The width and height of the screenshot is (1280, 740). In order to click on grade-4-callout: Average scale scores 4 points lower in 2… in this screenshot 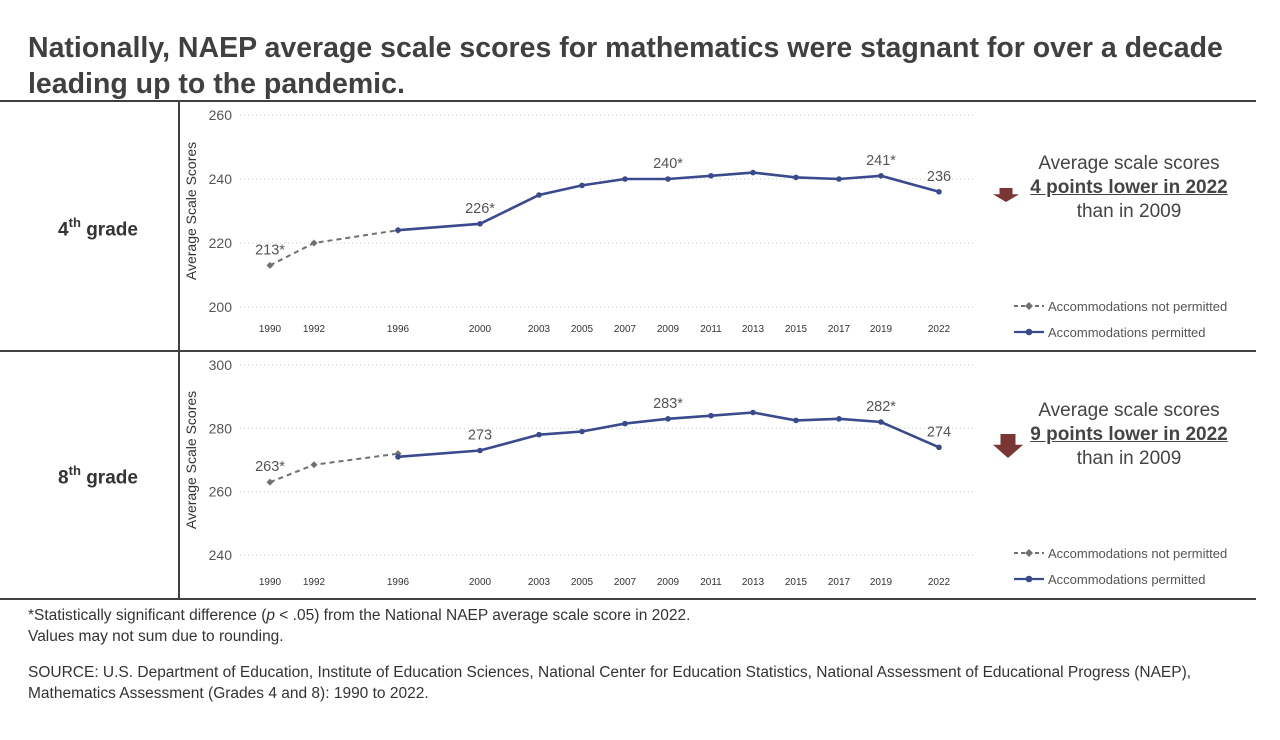, I will do `click(1129, 188)`.